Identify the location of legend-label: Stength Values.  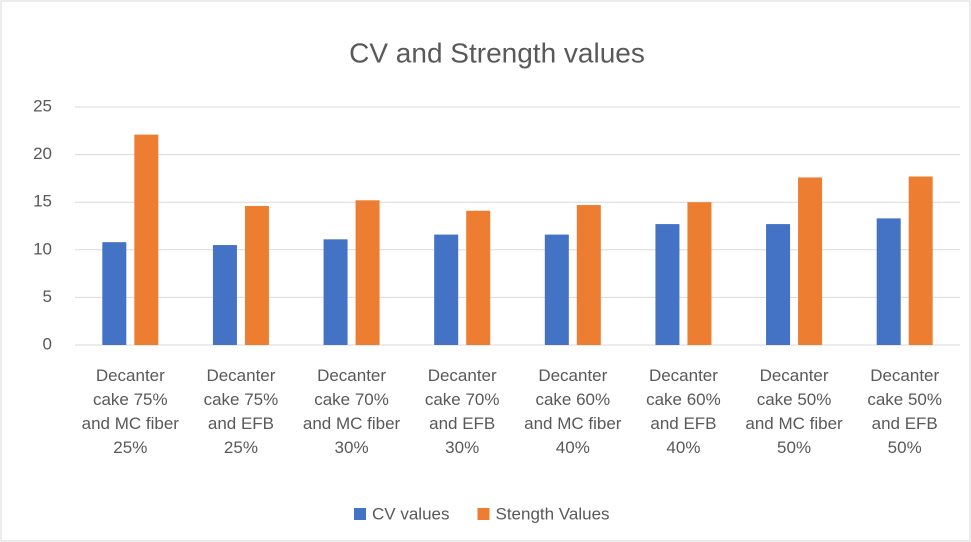
(552, 513).